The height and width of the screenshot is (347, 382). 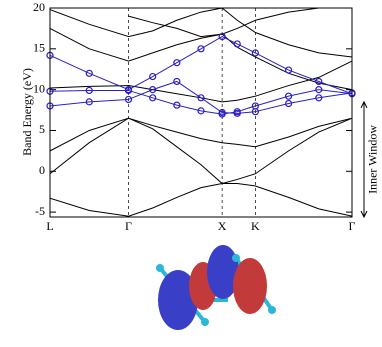 What do you see at coordinates (42, 129) in the screenshot?
I see `y-tick-label: 5` at bounding box center [42, 129].